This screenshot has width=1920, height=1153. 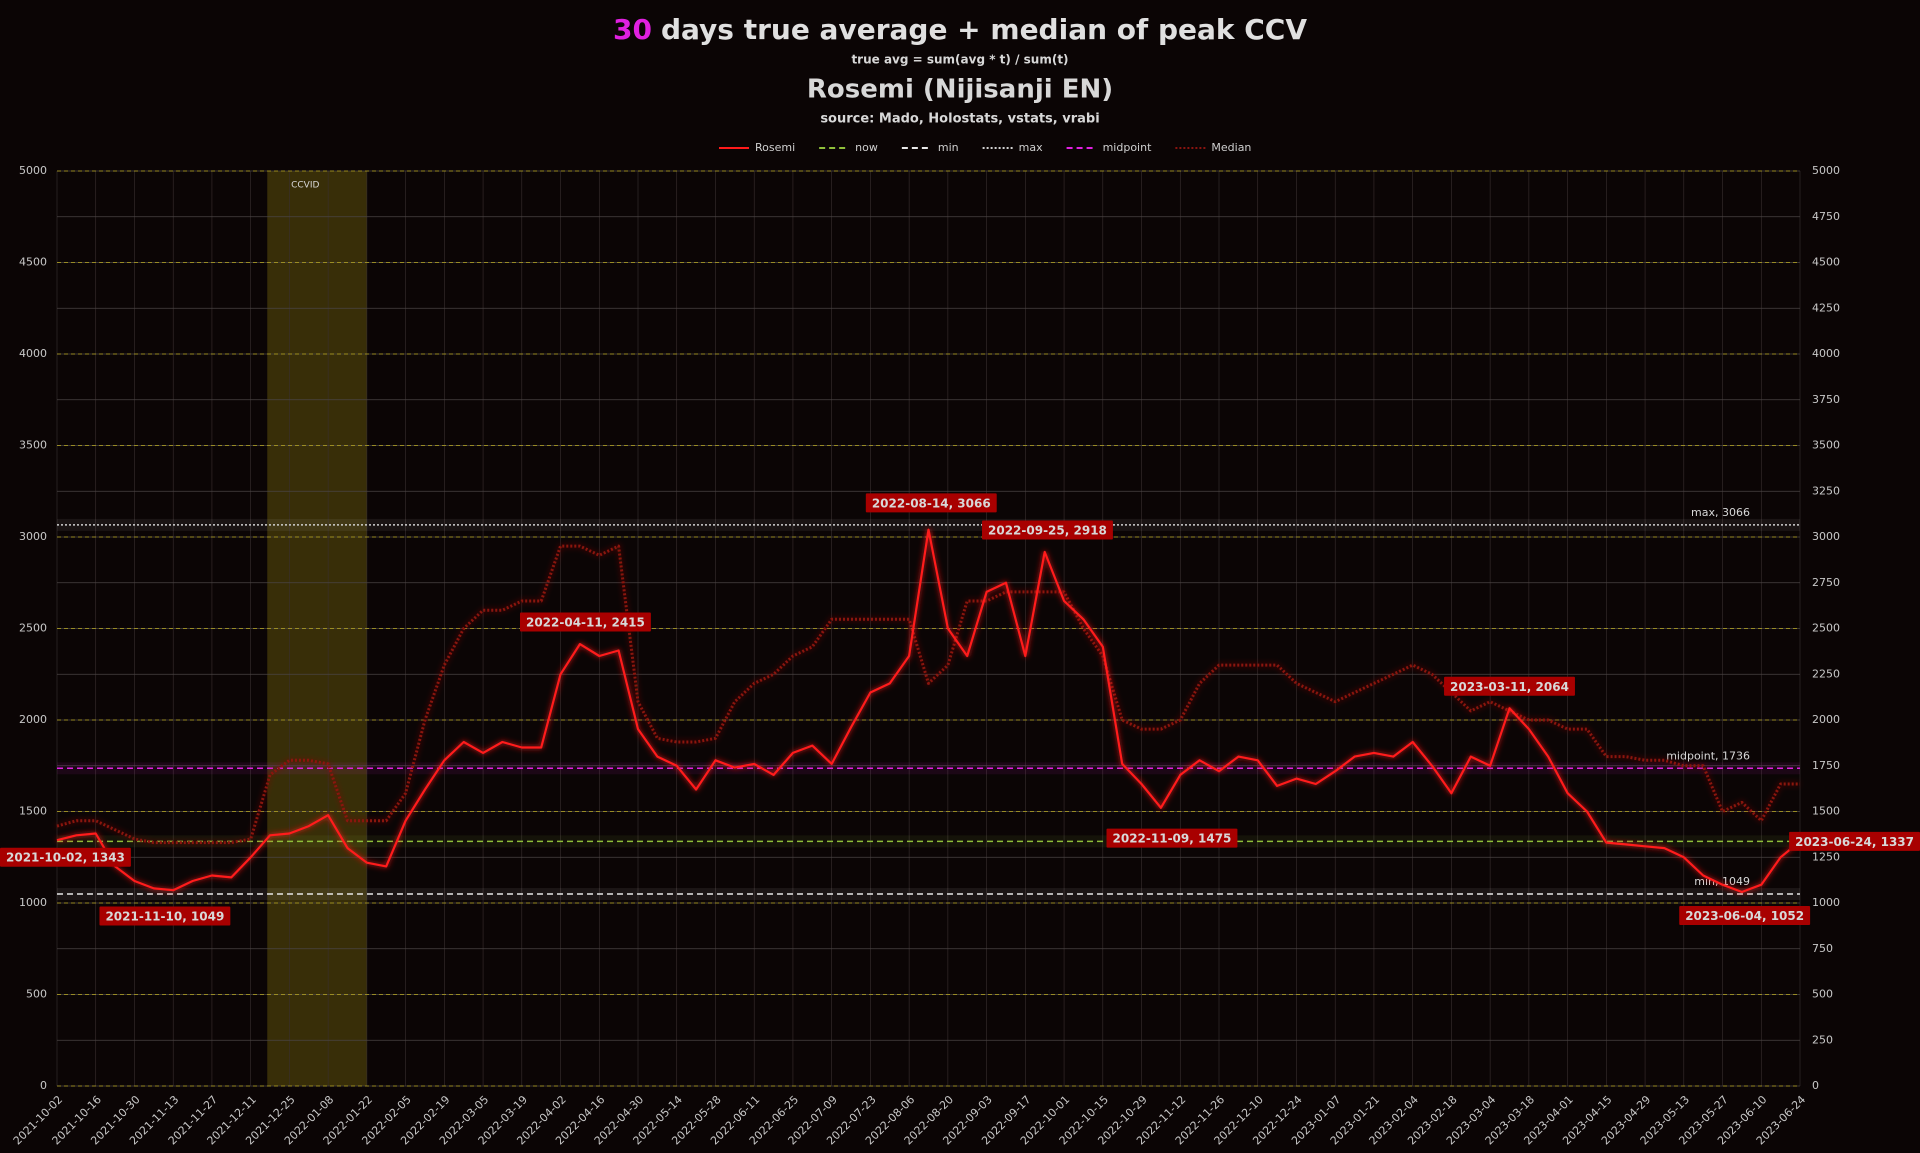 I want to click on y2-tick-label: 3000, so click(x=1826, y=536).